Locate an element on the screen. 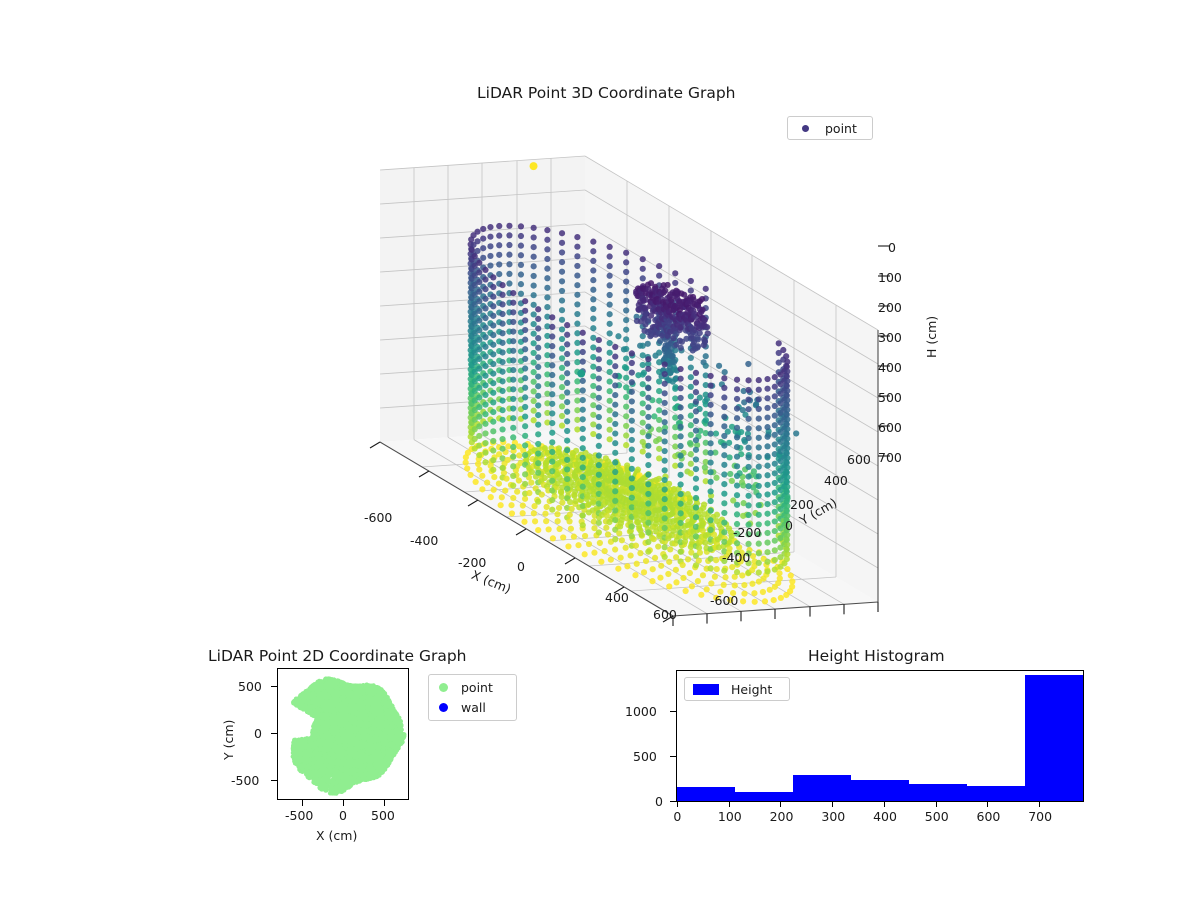 The width and height of the screenshot is (1200, 900). plot2d-legend: point wall is located at coordinates (472, 697).